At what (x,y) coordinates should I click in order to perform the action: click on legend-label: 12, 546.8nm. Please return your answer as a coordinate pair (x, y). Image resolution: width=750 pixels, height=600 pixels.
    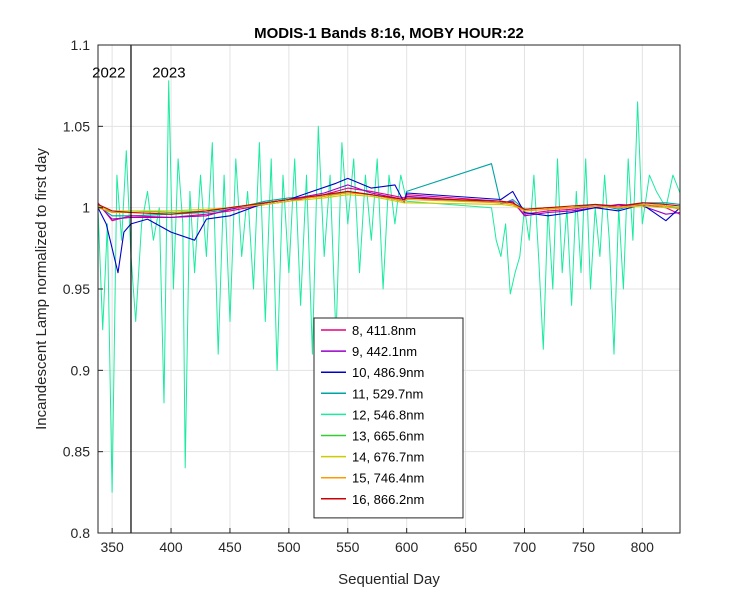
    Looking at the image, I should click on (388, 414).